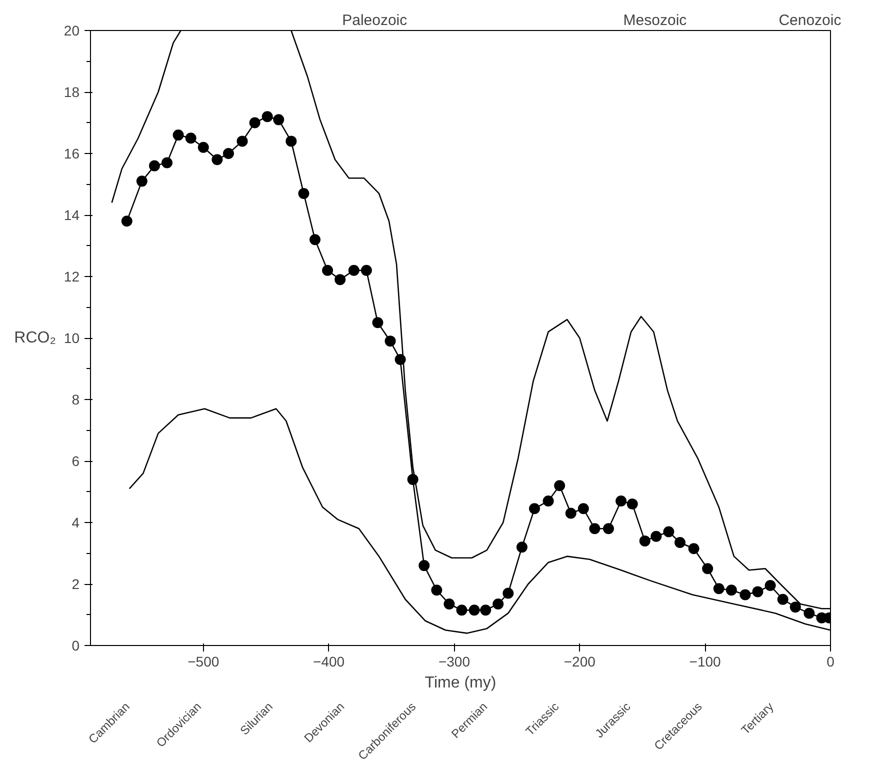 The image size is (877, 779). What do you see at coordinates (72, 338) in the screenshot?
I see `y-tick-label: 10` at bounding box center [72, 338].